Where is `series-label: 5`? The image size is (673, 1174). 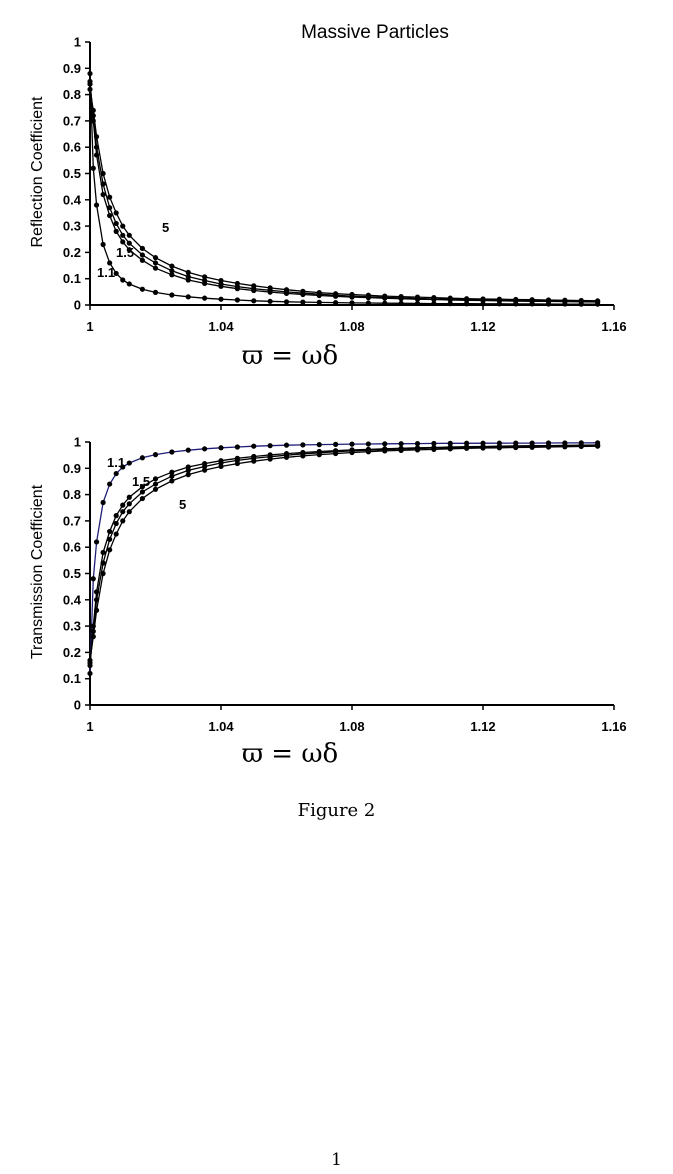 series-label: 5 is located at coordinates (182, 504).